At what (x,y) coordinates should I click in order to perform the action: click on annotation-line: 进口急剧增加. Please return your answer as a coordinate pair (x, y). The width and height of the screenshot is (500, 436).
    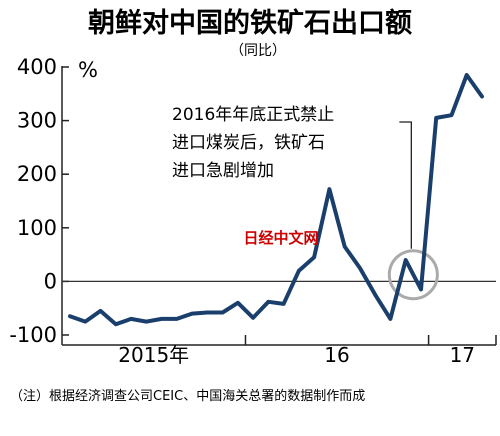
    Looking at the image, I should click on (223, 171).